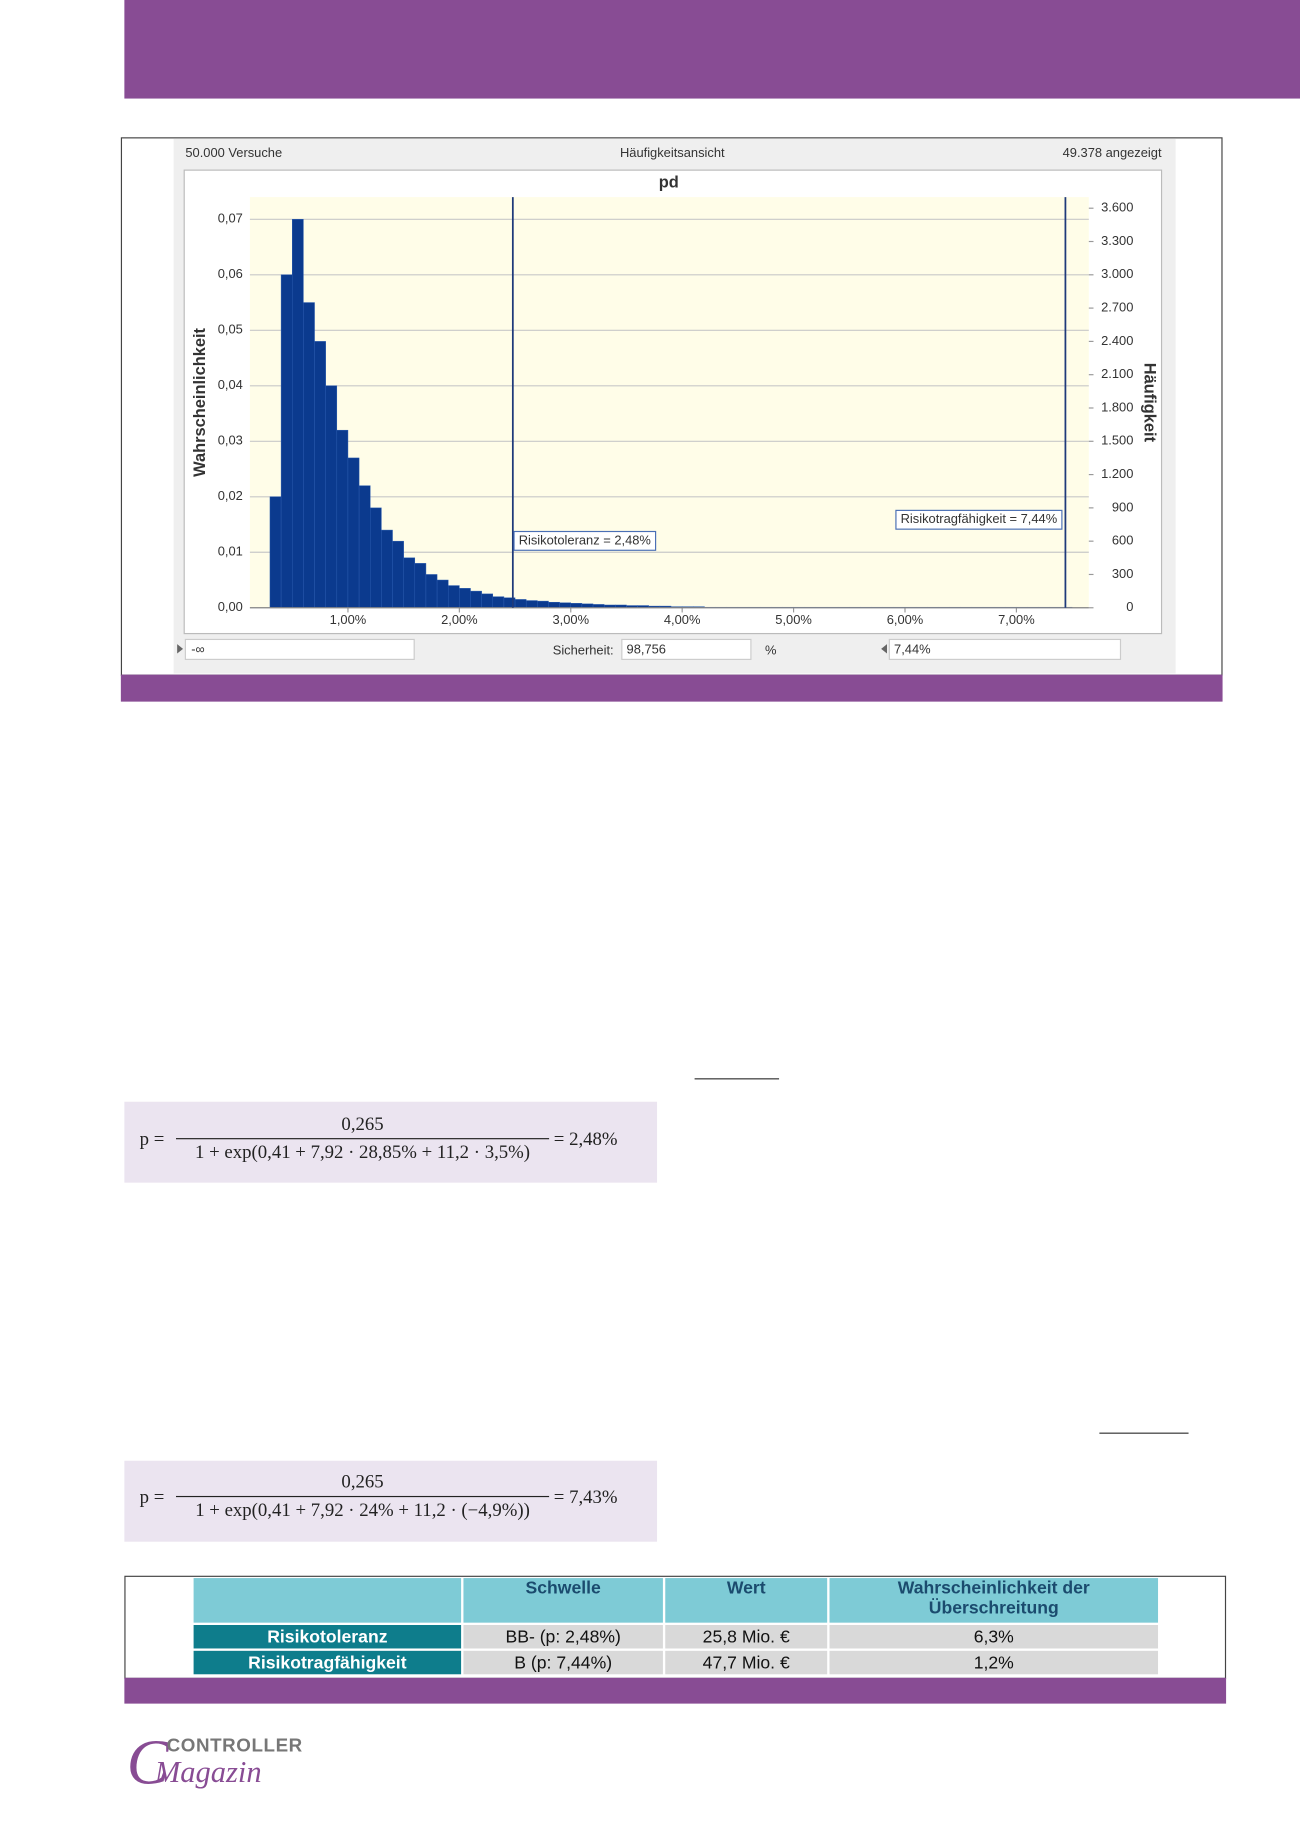 This screenshot has height=1840, width=1300. Describe the element at coordinates (1149, 403) in the screenshot. I see `y2-axis-label: Häufigkeit` at that location.